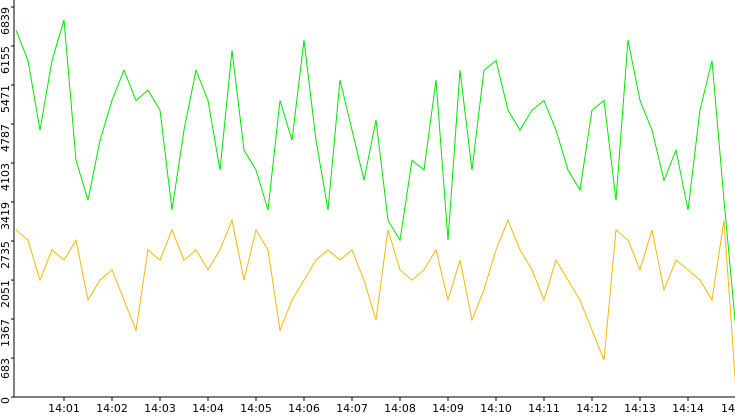 The width and height of the screenshot is (735, 415). Describe the element at coordinates (6, 368) in the screenshot. I see `y-tick-label: 683` at that location.